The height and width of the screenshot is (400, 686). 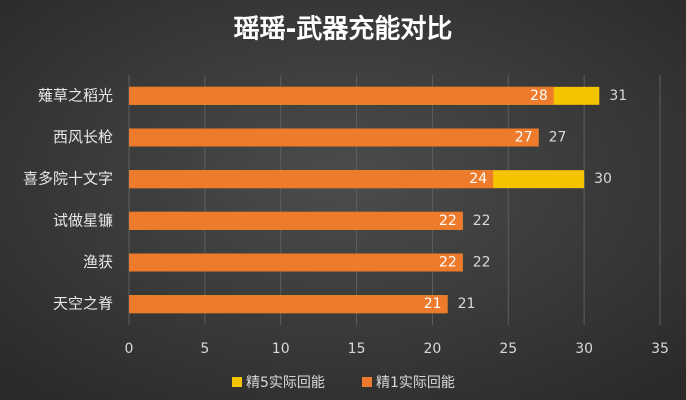 What do you see at coordinates (415, 383) in the screenshot?
I see `legend-label: 精1实际回能` at bounding box center [415, 383].